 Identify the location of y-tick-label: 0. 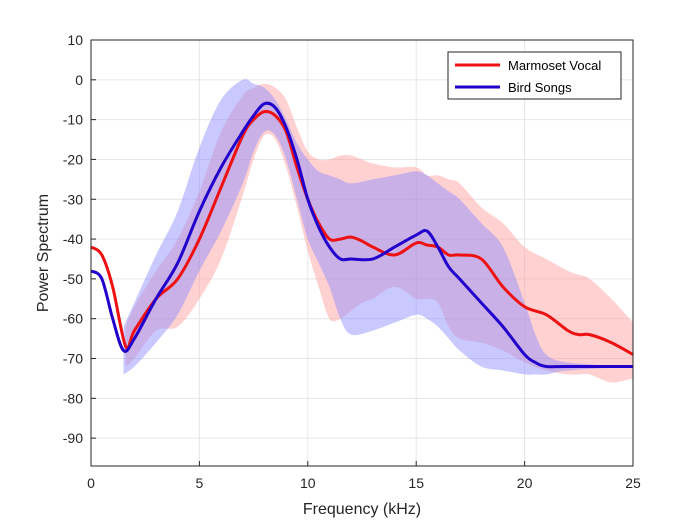
(79, 80).